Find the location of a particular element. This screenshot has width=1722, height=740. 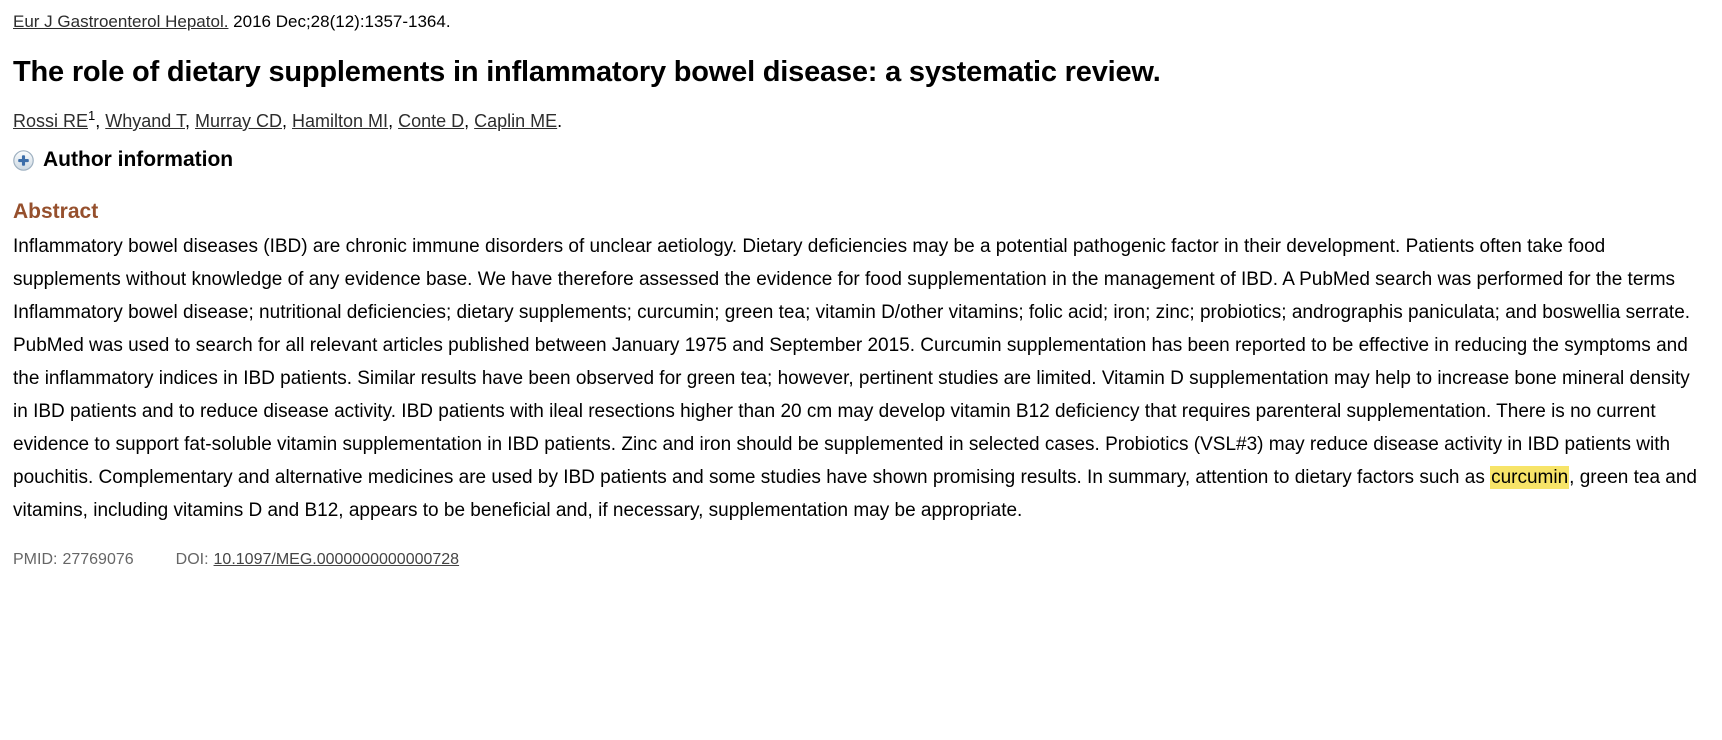

author-link: Murray CD is located at coordinates (239, 121).